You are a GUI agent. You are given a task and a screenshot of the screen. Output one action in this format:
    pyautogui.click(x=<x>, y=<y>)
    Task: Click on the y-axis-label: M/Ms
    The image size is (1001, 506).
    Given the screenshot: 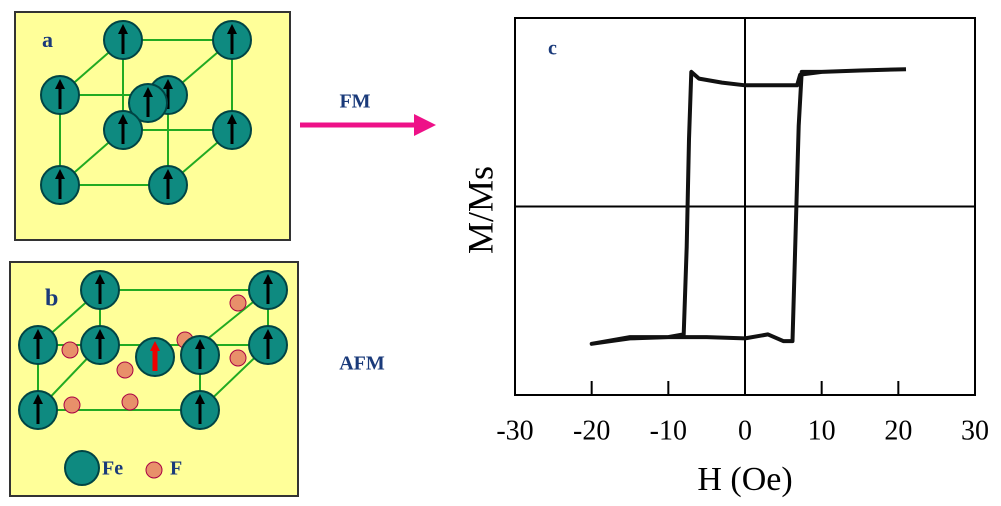 What is the action you would take?
    pyautogui.click(x=480, y=210)
    